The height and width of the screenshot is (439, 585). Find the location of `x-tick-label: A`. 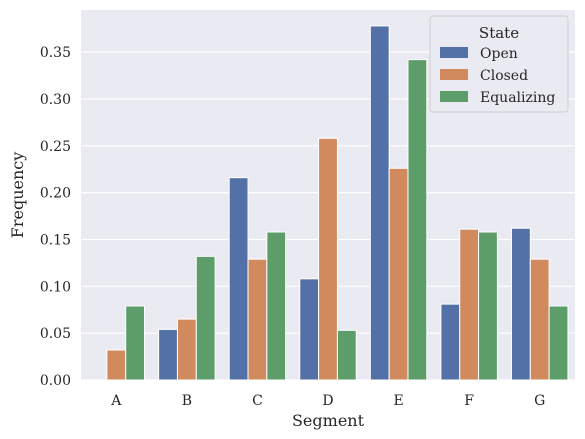

x-tick-label: A is located at coordinates (116, 401).